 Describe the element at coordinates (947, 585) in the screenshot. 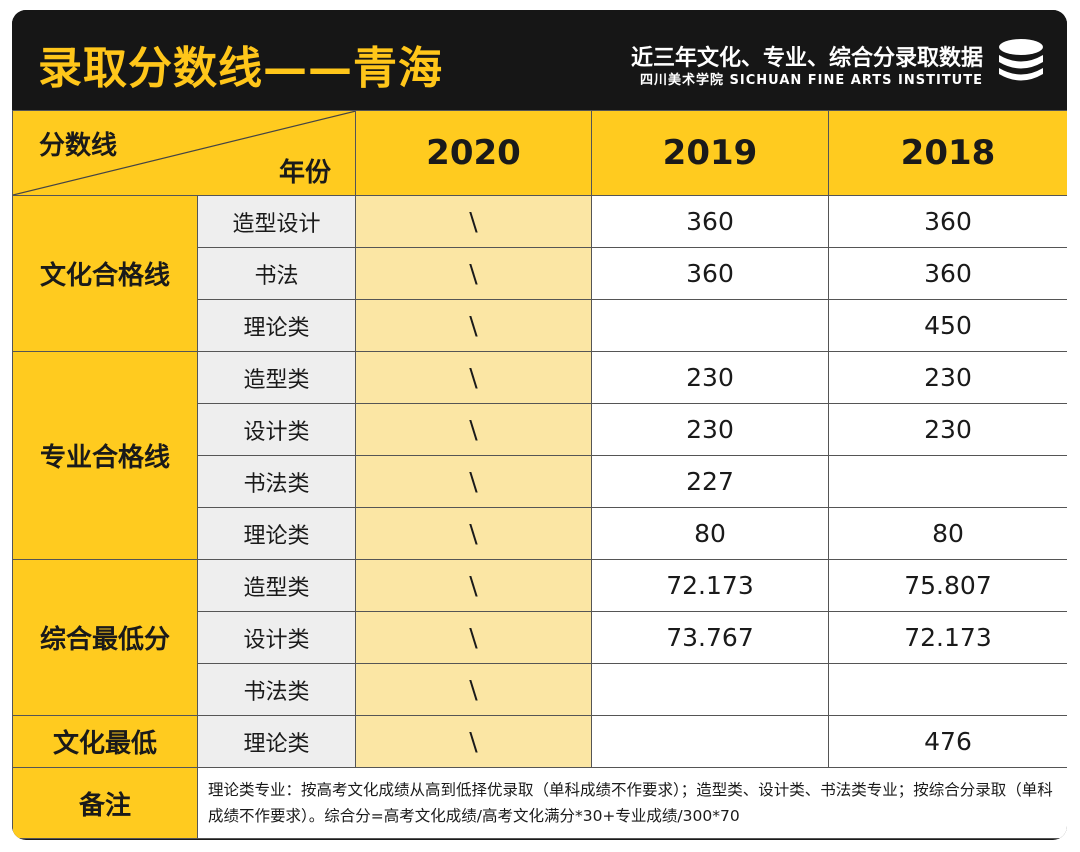

I see `score-cell: 75.807` at that location.